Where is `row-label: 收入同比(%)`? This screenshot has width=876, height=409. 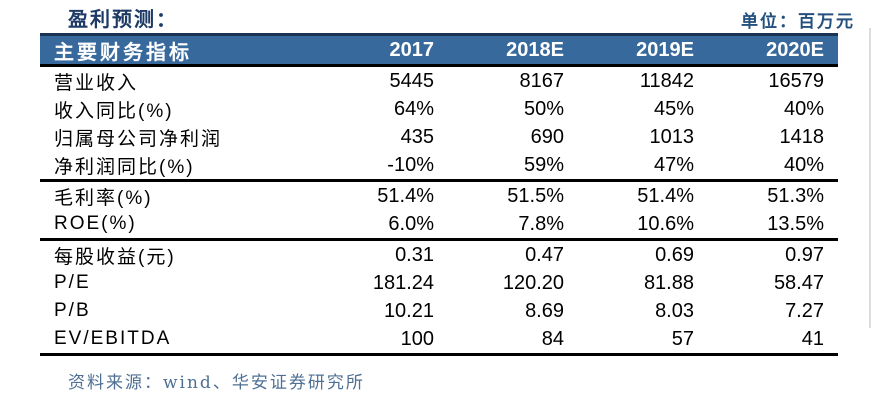 row-label: 收入同比(%) is located at coordinates (114, 111).